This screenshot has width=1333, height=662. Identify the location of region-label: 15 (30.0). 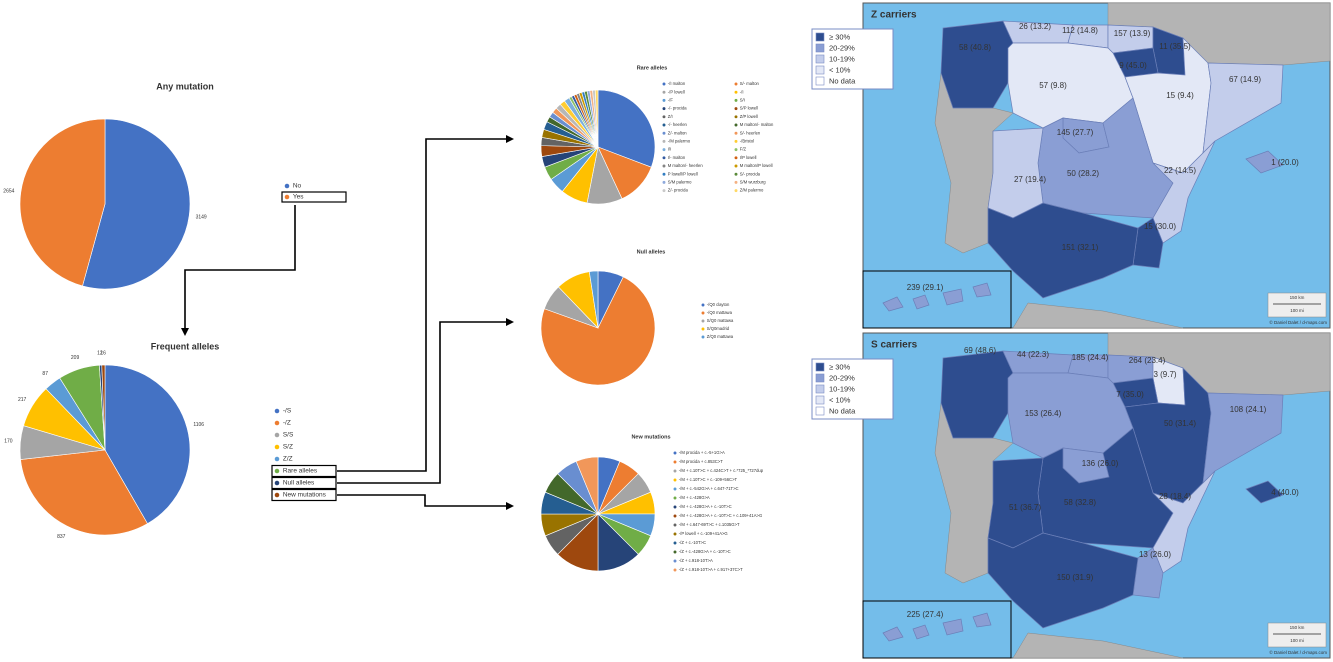
(1160, 226).